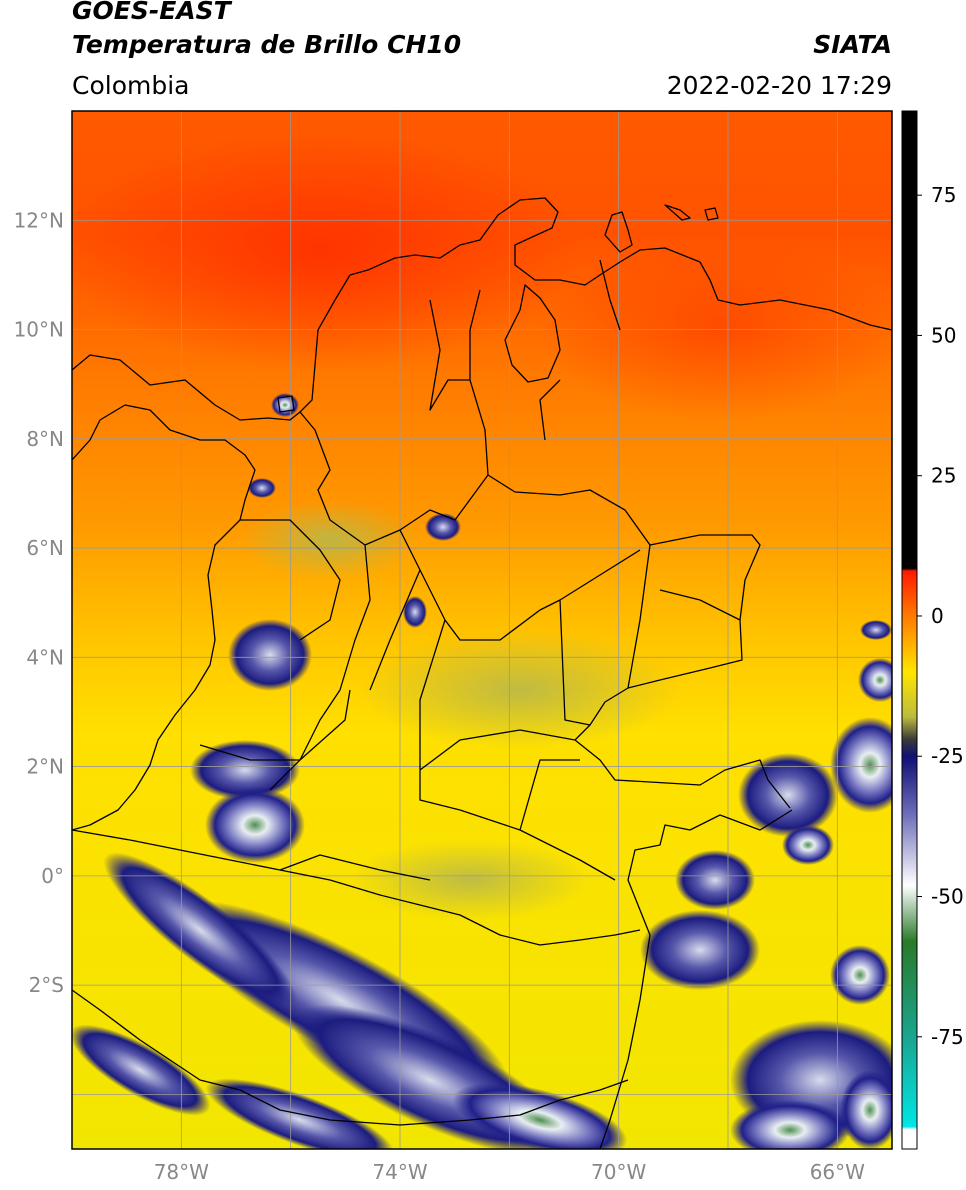 The height and width of the screenshot is (1190, 966). What do you see at coordinates (164, 650) in the screenshot?
I see `coastline-pacific` at bounding box center [164, 650].